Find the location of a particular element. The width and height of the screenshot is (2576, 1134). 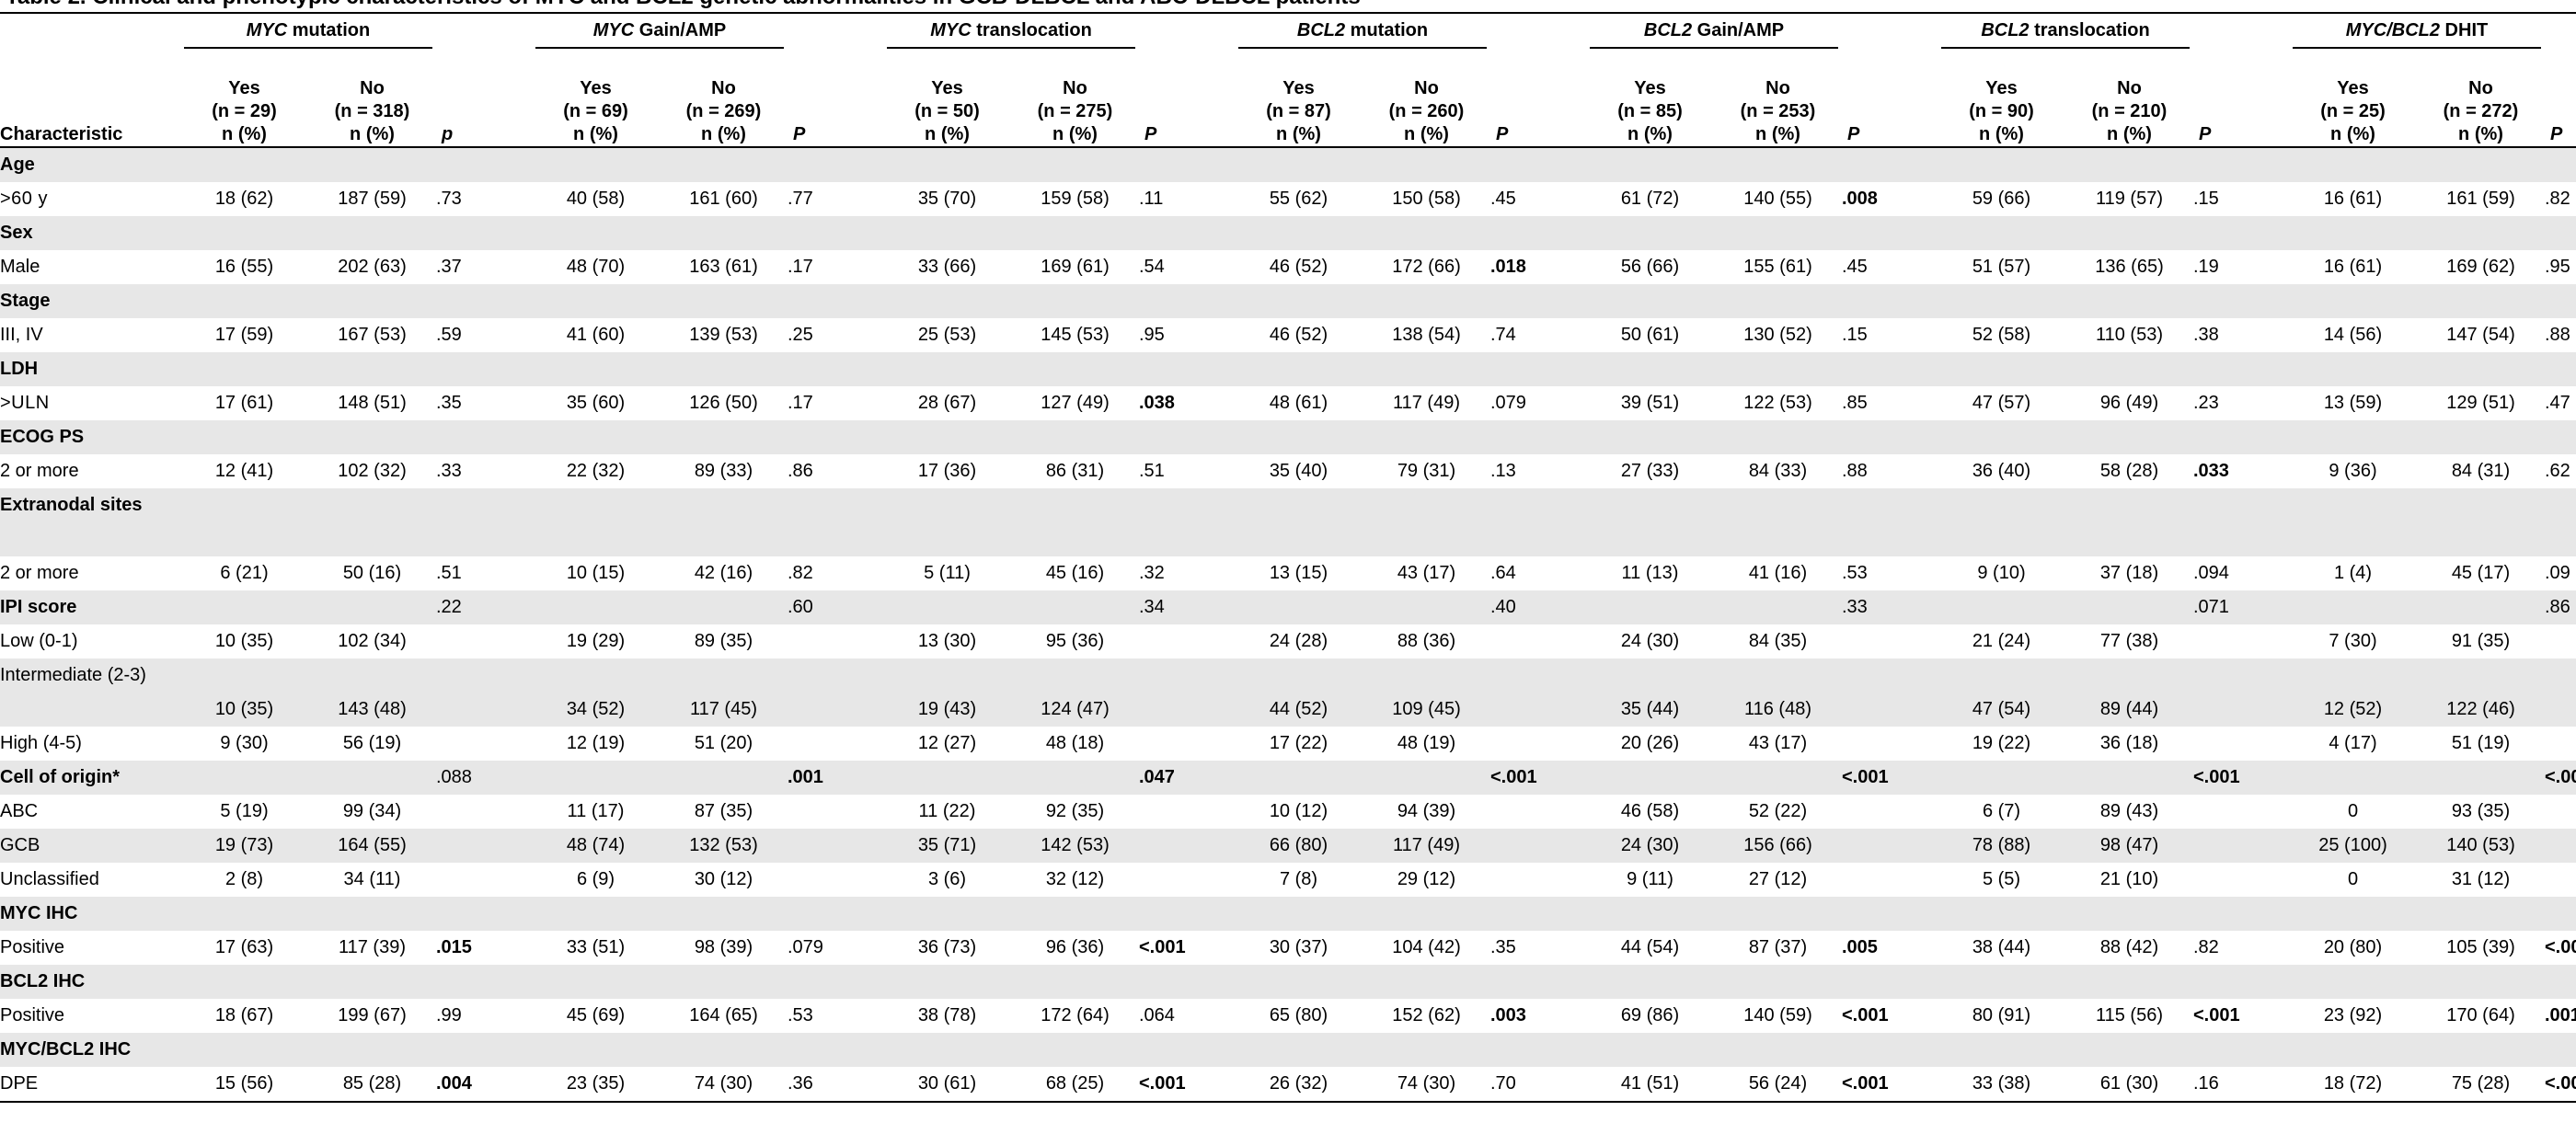

yes-value: 6 (7) is located at coordinates (2001, 811).